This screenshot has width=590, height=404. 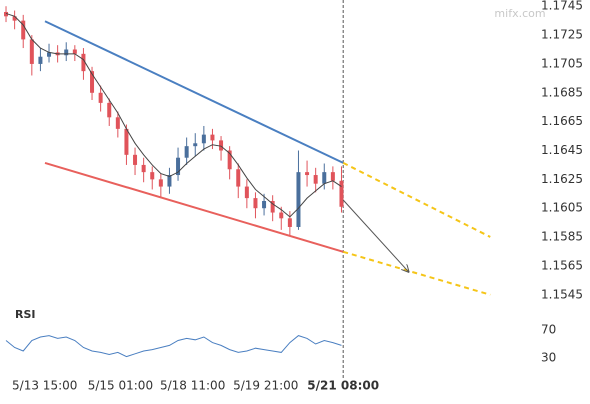 What do you see at coordinates (265, 386) in the screenshot?
I see `x-tick-label: 5/19 21:00` at bounding box center [265, 386].